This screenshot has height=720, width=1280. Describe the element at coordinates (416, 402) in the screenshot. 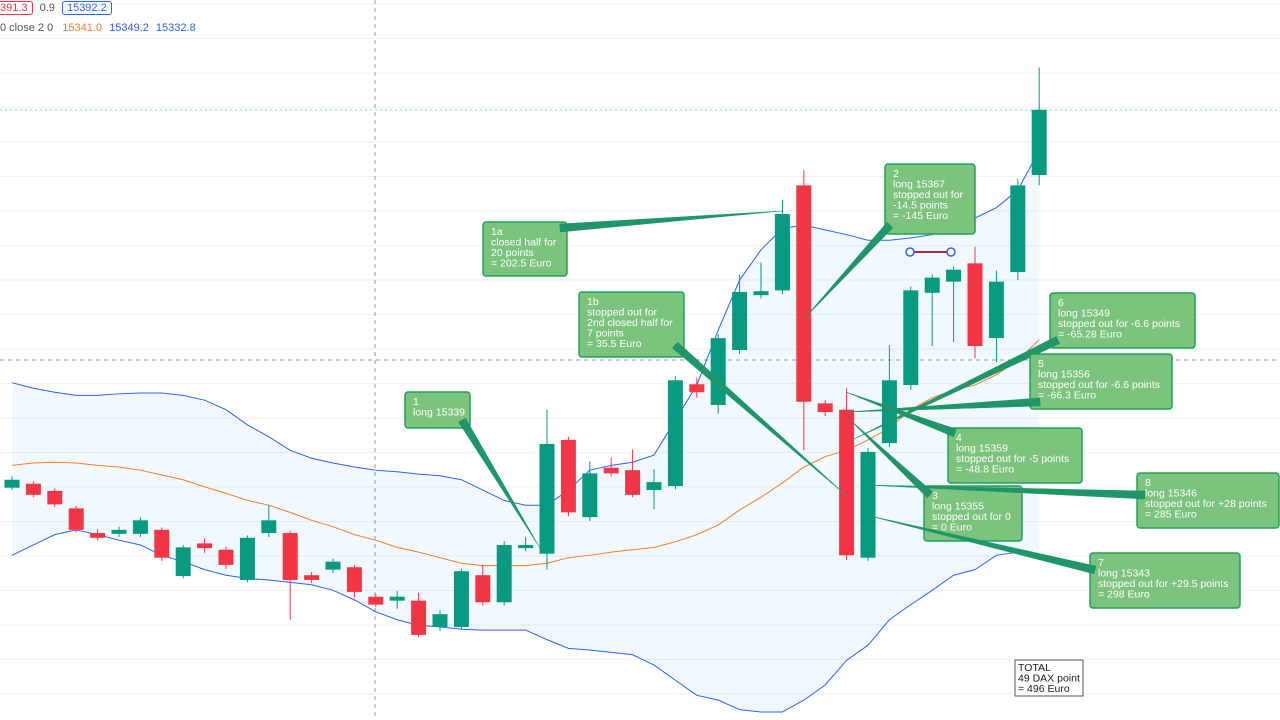

I see `annotation-text: 1` at that location.